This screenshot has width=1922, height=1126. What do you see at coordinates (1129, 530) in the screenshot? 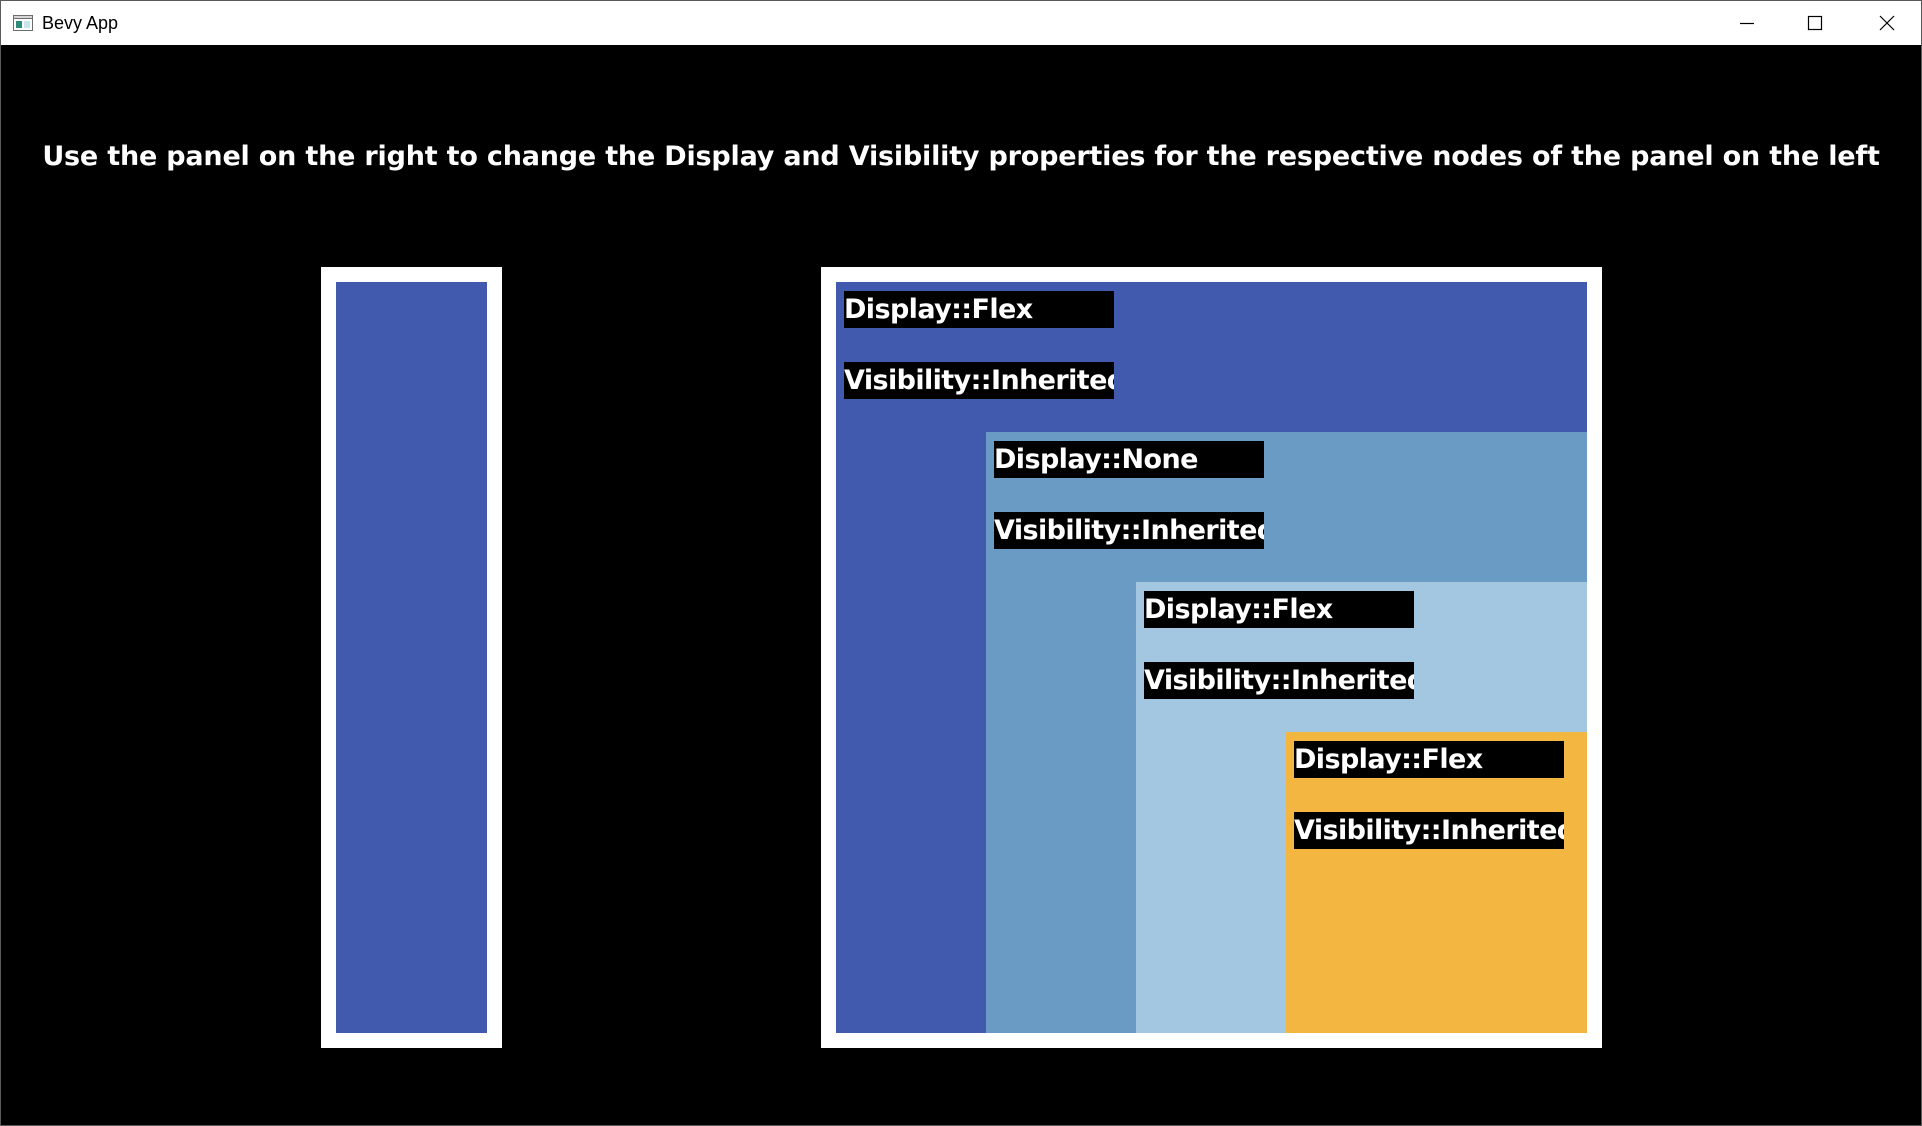
I see `visibility-toggle-1: Visibility::Inherited` at bounding box center [1129, 530].